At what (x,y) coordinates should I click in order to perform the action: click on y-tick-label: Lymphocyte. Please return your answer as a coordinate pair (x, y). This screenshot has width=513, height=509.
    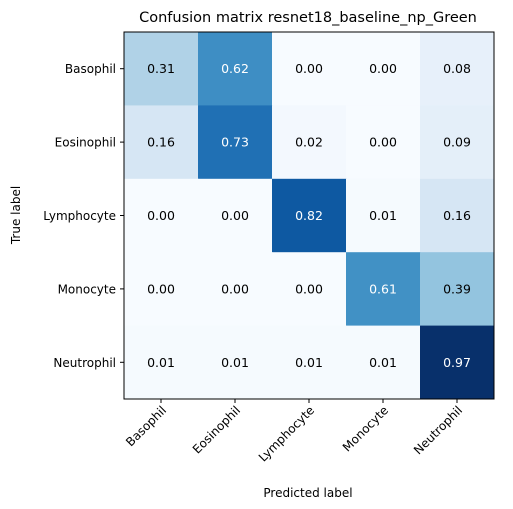
    Looking at the image, I should click on (79, 216).